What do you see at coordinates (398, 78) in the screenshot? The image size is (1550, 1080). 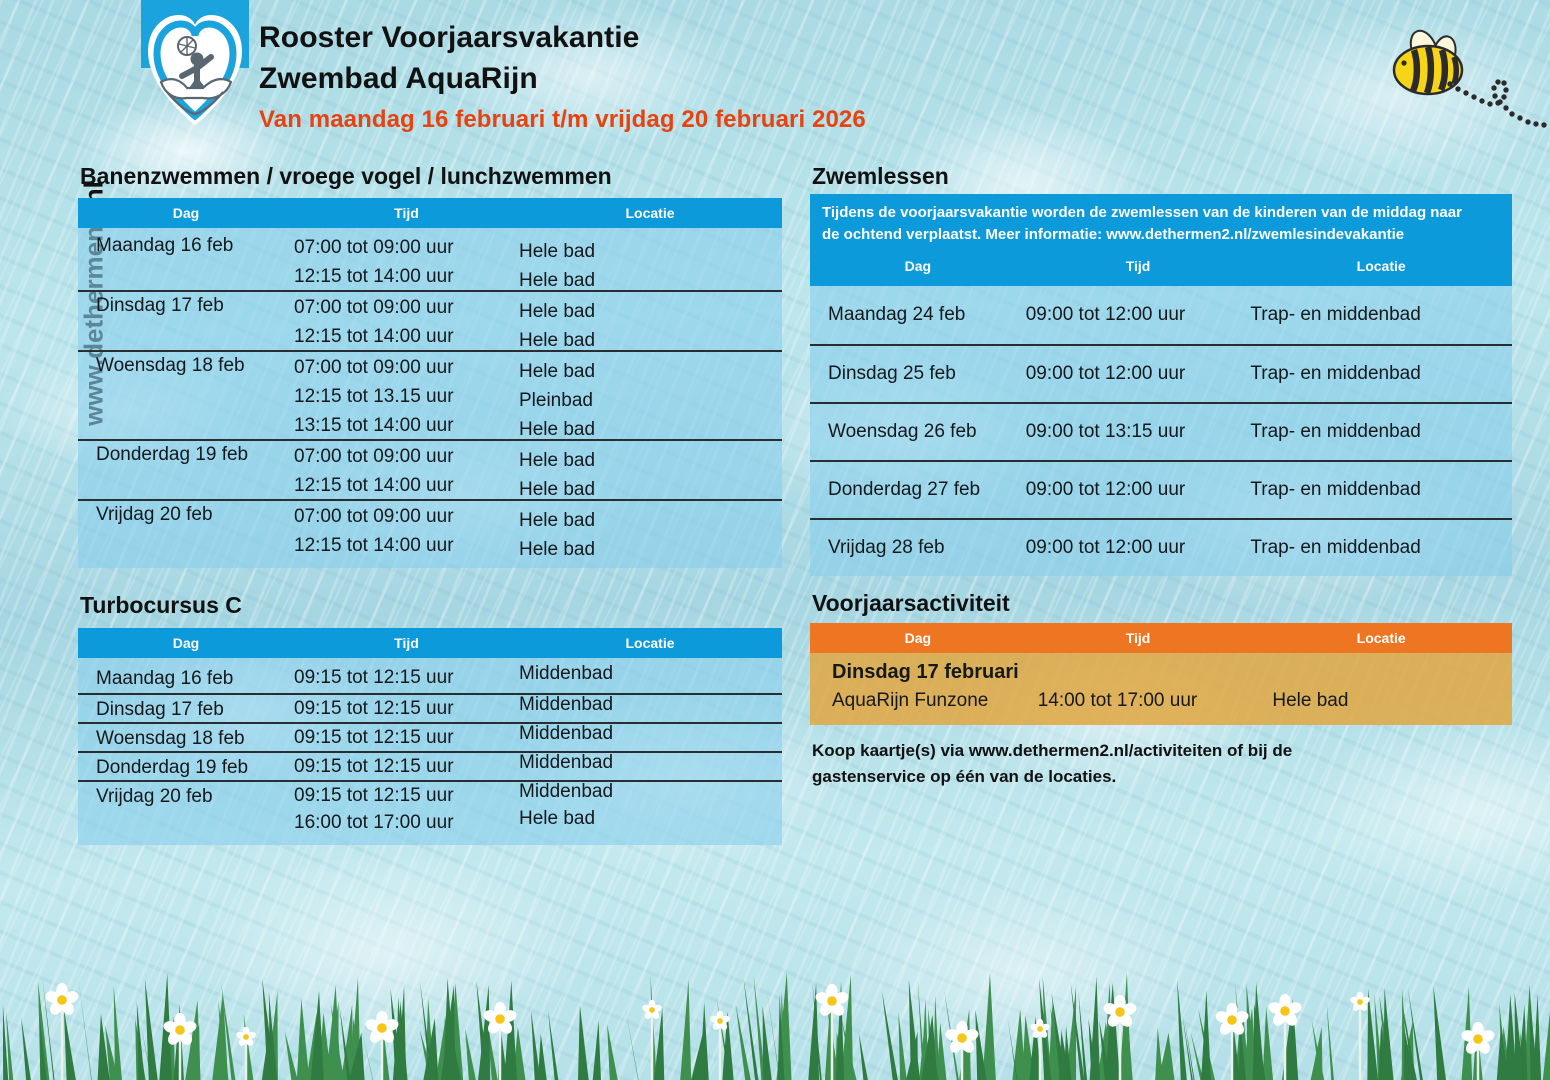 I see `title-line-2: Zwembad AquaRijn` at bounding box center [398, 78].